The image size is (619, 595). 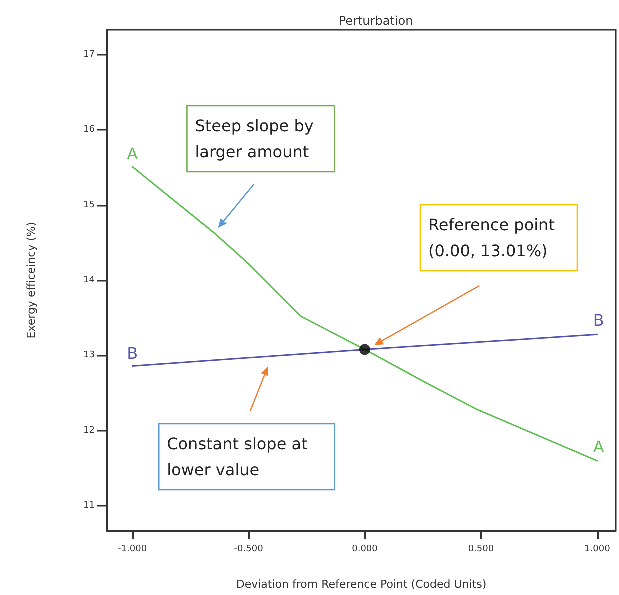 I want to click on x-tick-label: 0.500, so click(x=481, y=549).